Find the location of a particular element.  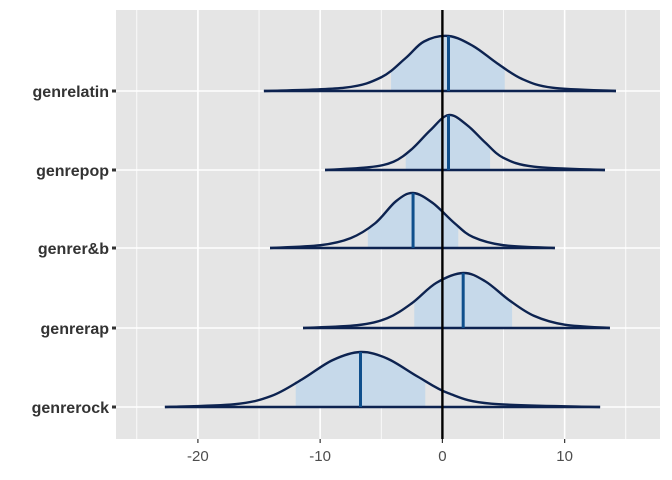

y-tick-label: genrerock is located at coordinates (70, 408).